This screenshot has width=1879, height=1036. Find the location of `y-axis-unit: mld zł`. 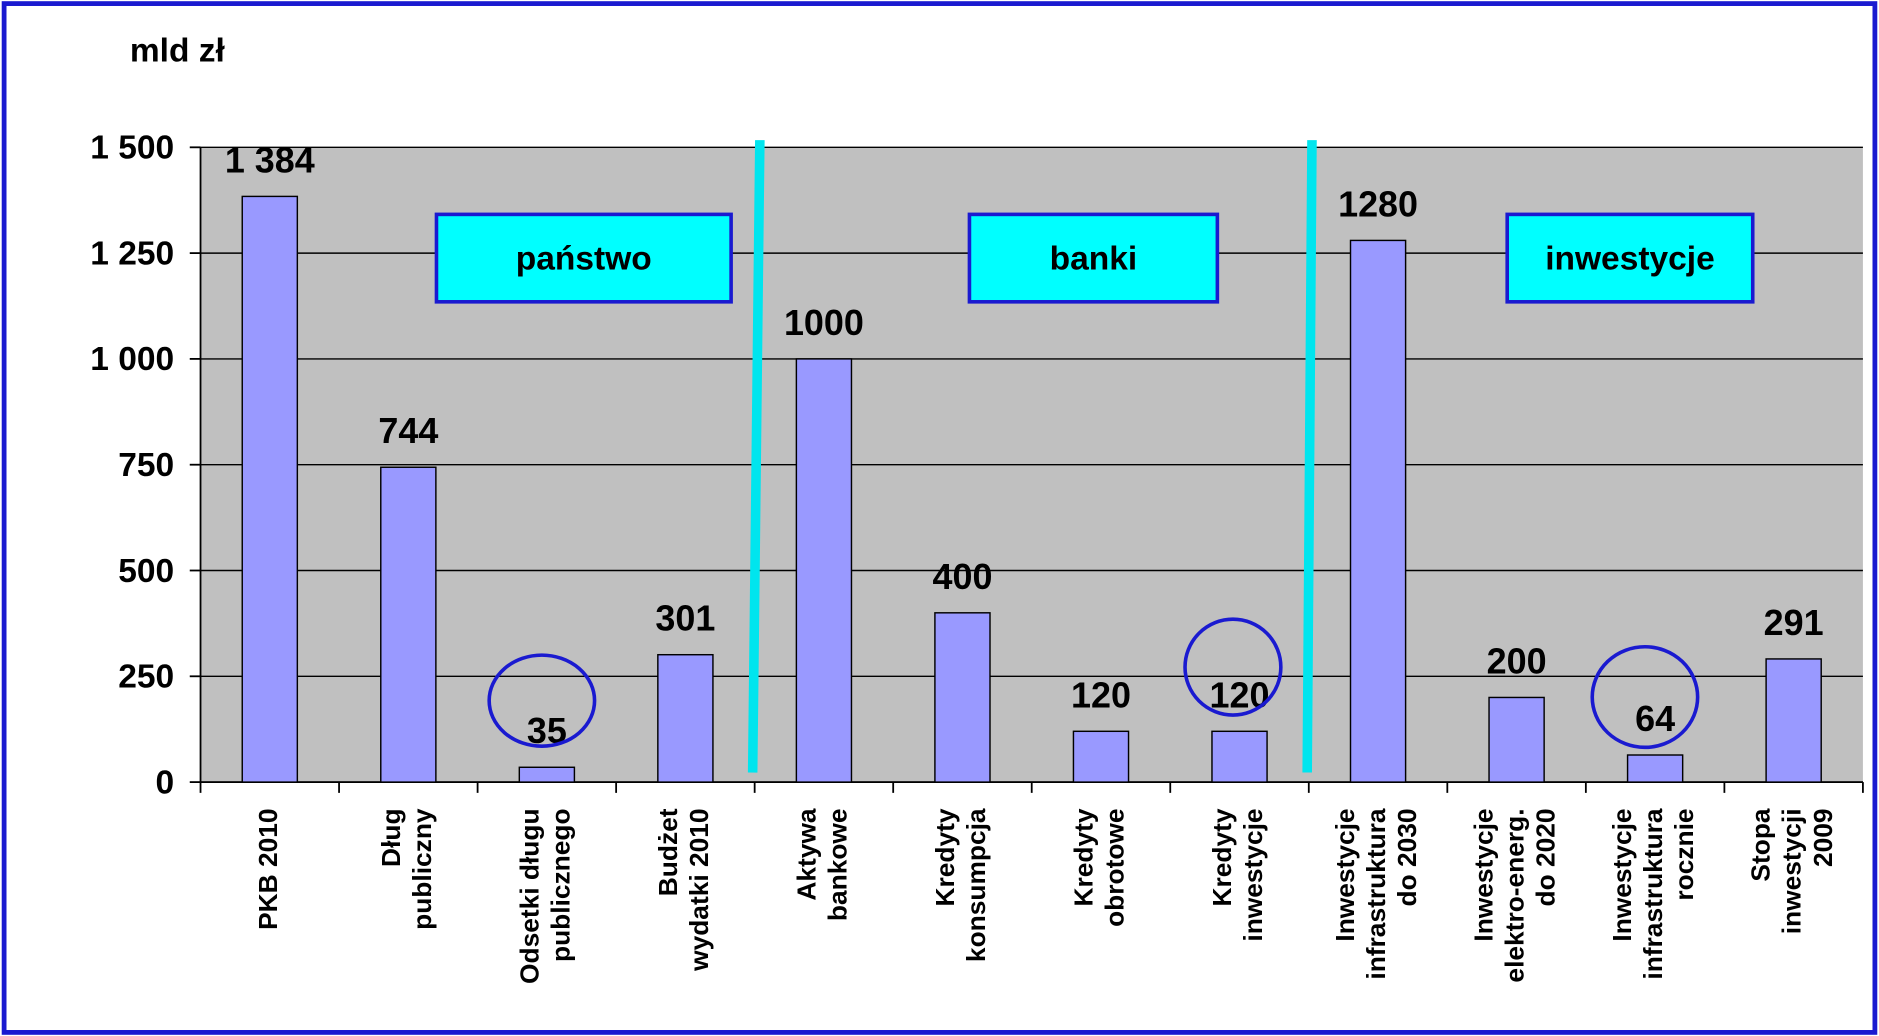

y-axis-unit: mld zł is located at coordinates (178, 51).